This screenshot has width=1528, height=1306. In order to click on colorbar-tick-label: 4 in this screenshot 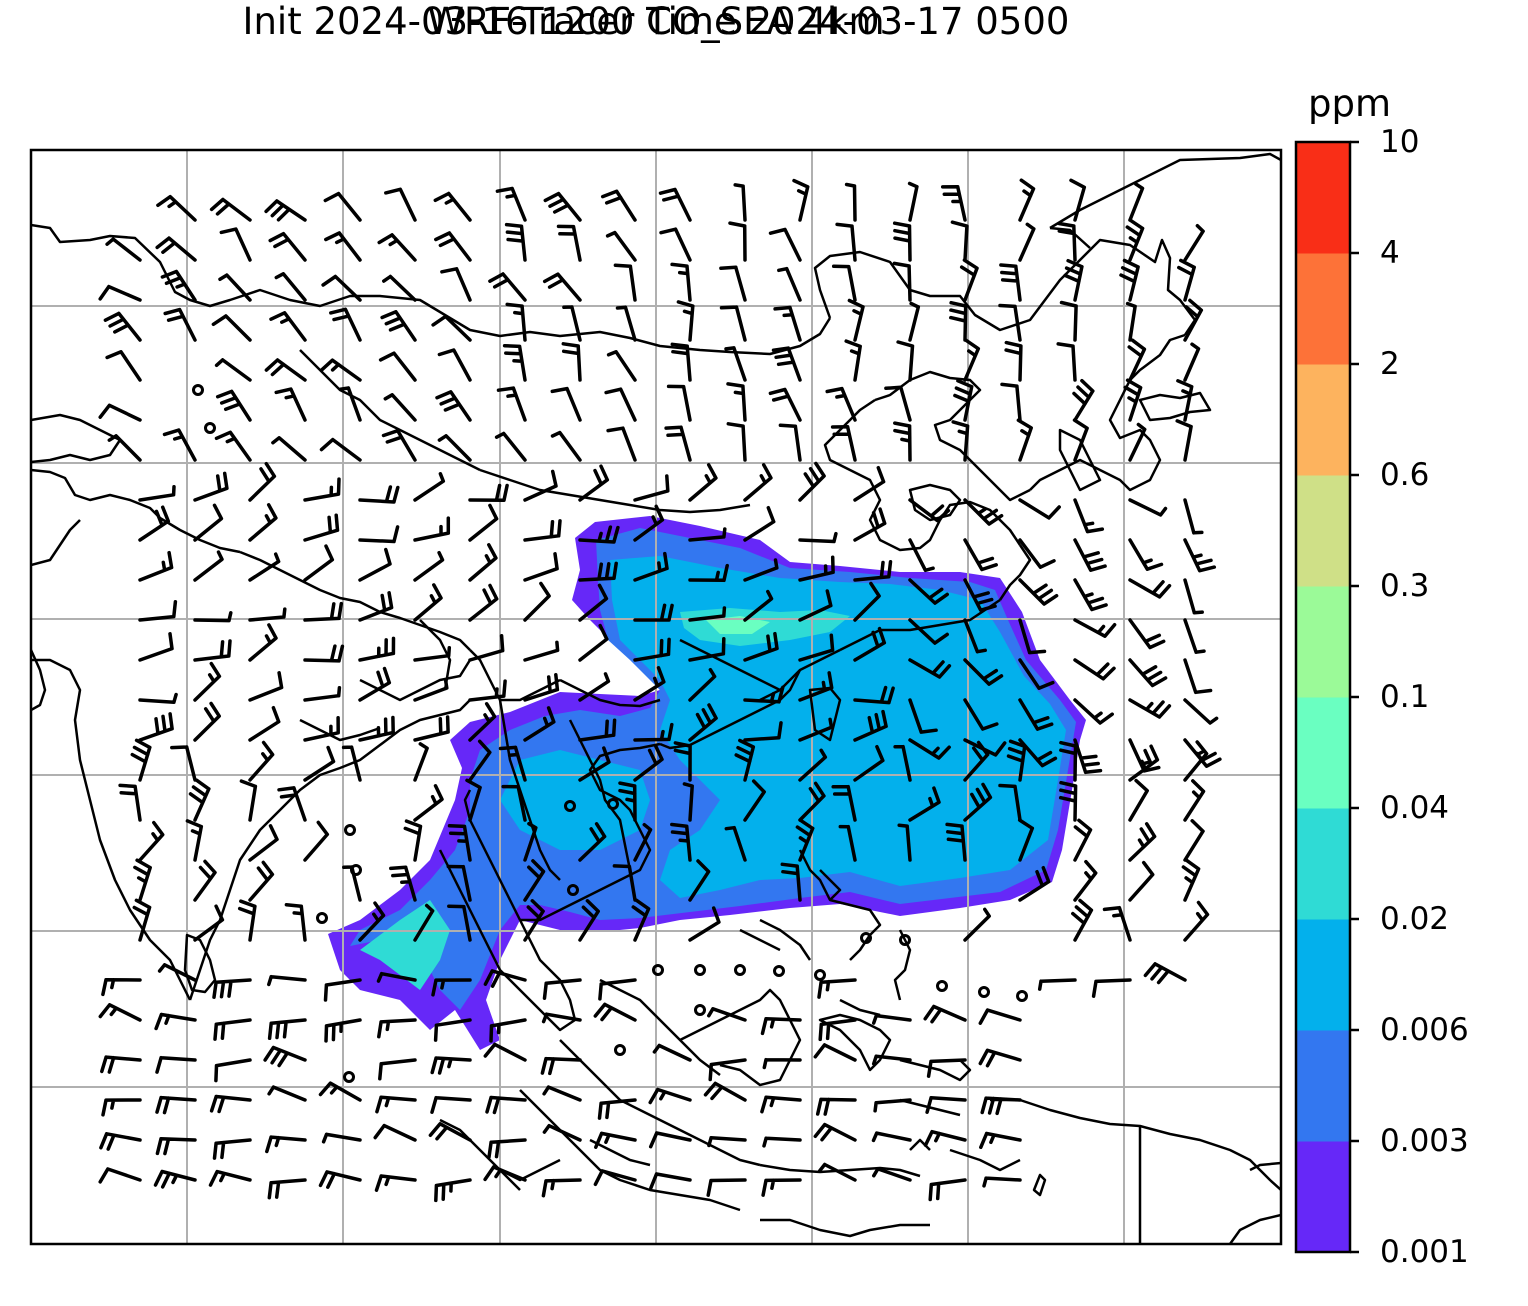, I will do `click(1390, 253)`.